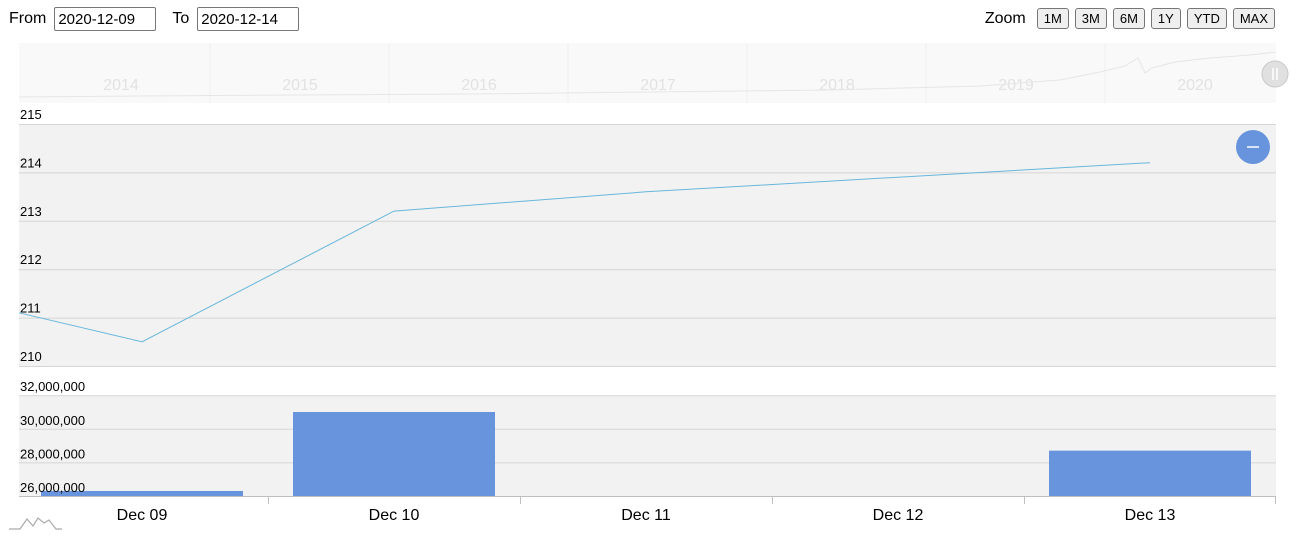 Image resolution: width=1296 pixels, height=542 pixels. What do you see at coordinates (52, 487) in the screenshot?
I see `volume-tick-label: 26,000,000` at bounding box center [52, 487].